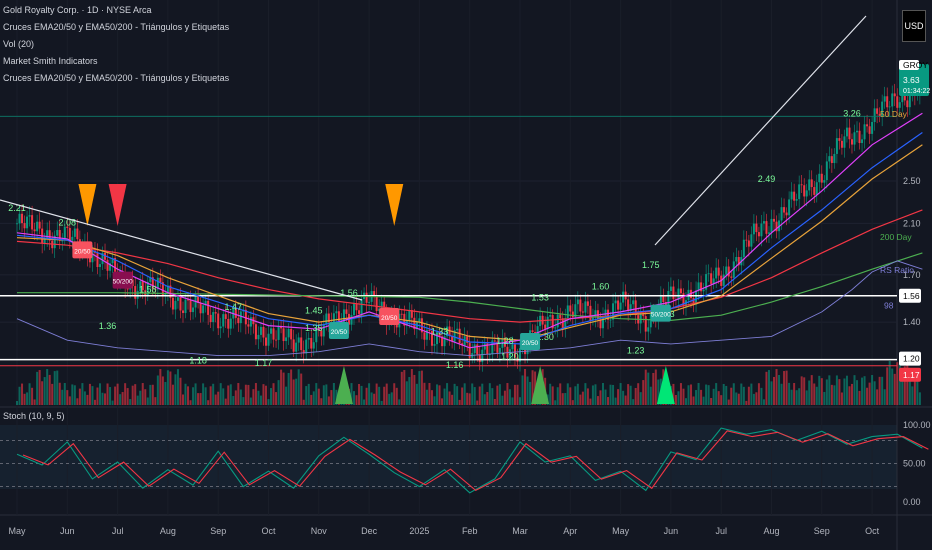  I want to click on price-annotation: 1.58, so click(148, 290).